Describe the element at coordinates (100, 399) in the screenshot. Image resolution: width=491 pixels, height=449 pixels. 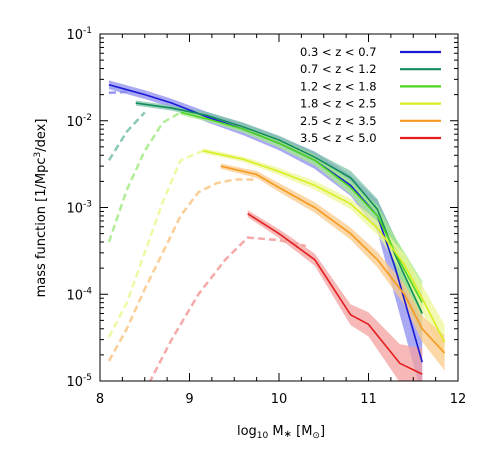
I see `x-tick-label: 8` at that location.